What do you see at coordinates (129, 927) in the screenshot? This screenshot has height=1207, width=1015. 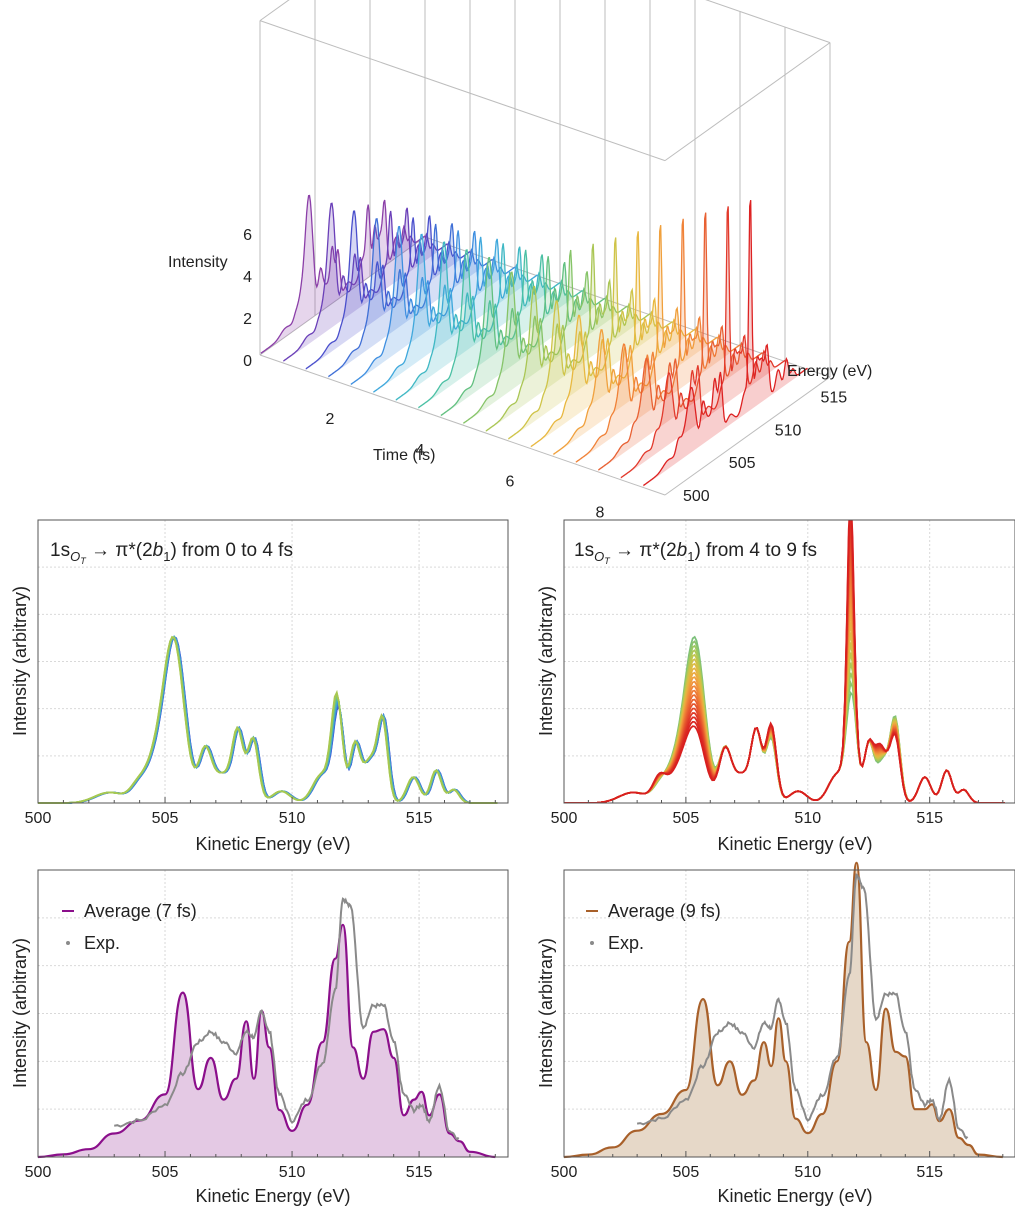 I see `avg7-legend: Average (7 fs) Exp.` at bounding box center [129, 927].